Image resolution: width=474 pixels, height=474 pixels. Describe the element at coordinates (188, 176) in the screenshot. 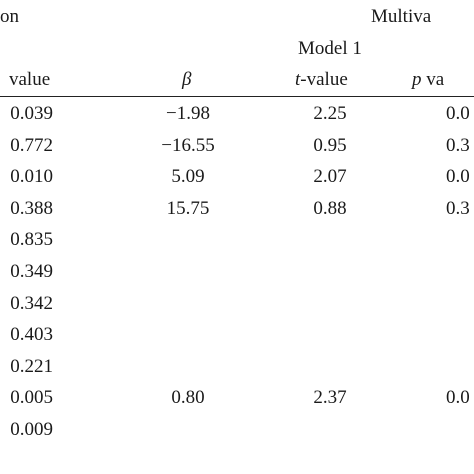

I see `cell-beta: 5.09` at that location.